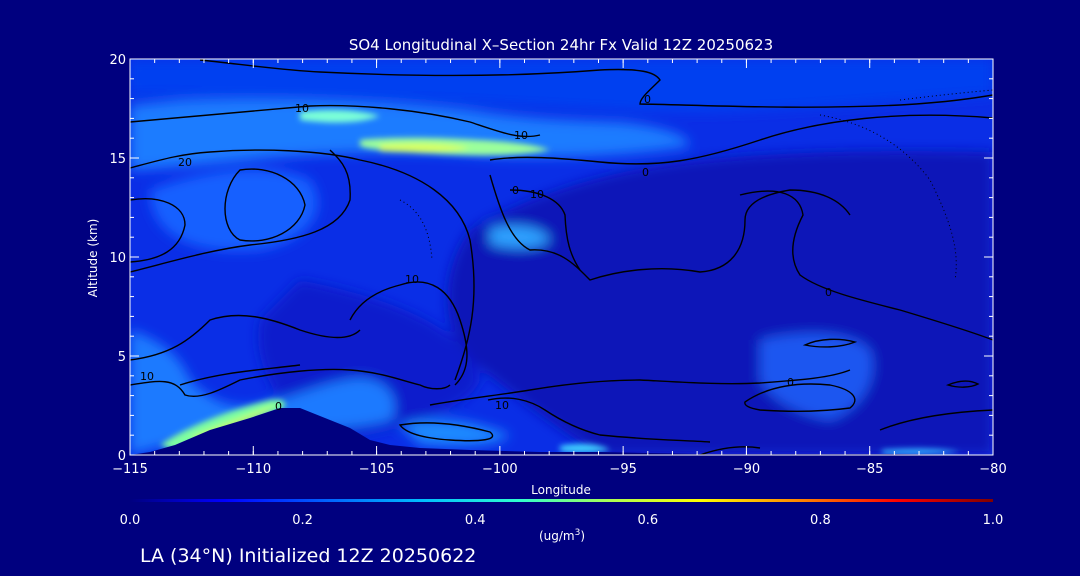 The height and width of the screenshot is (576, 1080). I want to click on x-tick-label: −90, so click(746, 469).